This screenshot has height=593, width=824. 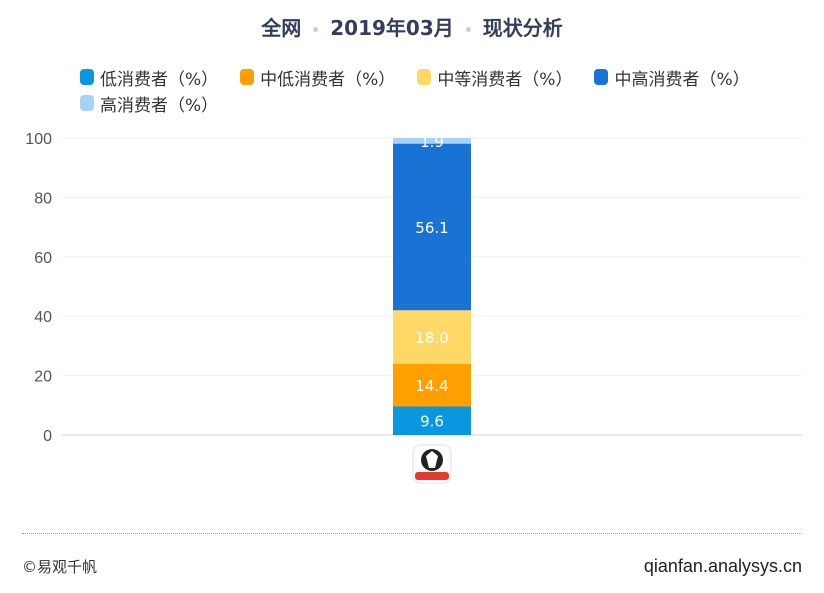 What do you see at coordinates (412, 533) in the screenshot?
I see `footer-divider` at bounding box center [412, 533].